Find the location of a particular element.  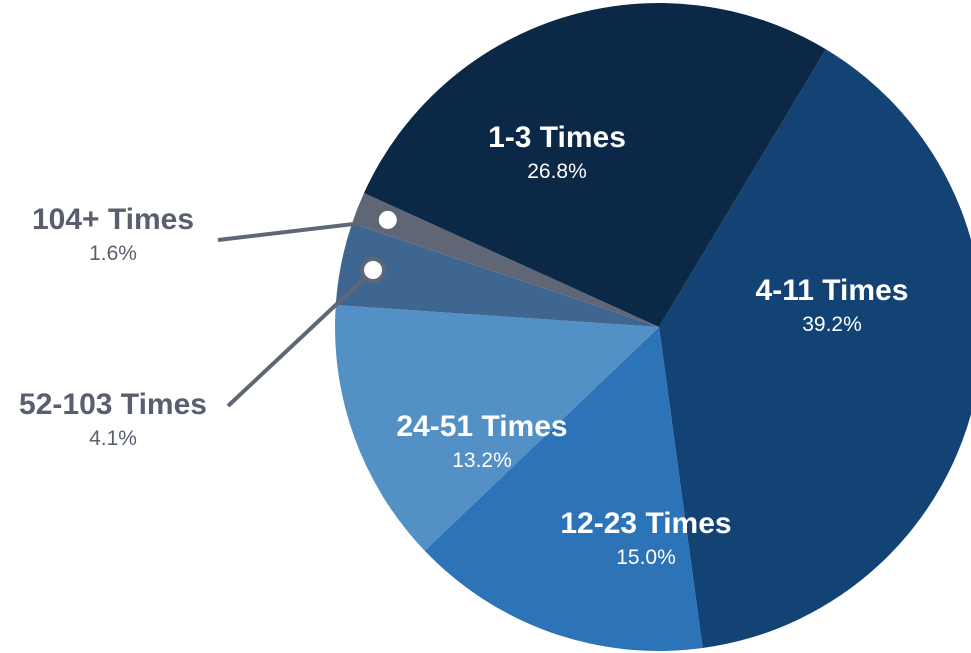

pie-slice-52-103-times is located at coordinates (497, 275).